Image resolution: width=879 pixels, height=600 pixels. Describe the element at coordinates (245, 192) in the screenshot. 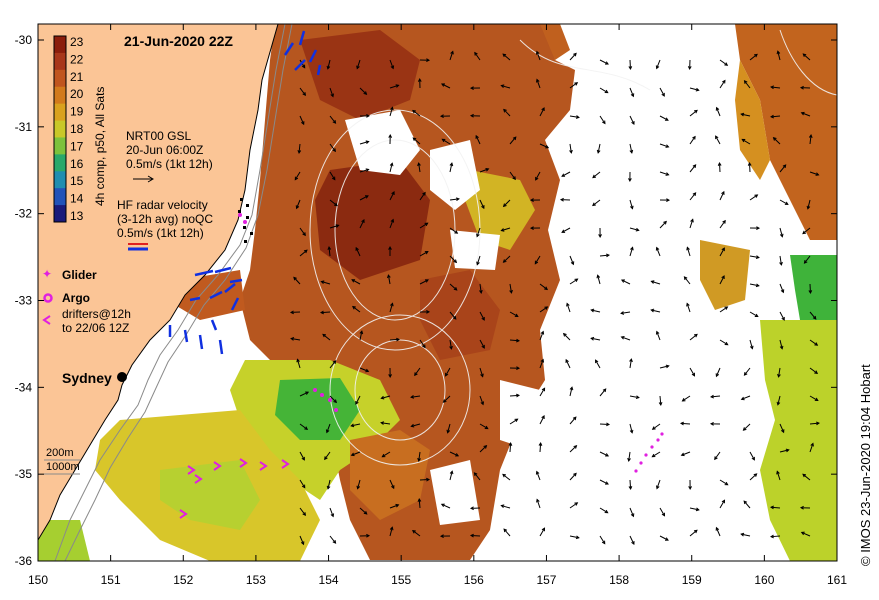

I see `hf-radar-vectors` at that location.